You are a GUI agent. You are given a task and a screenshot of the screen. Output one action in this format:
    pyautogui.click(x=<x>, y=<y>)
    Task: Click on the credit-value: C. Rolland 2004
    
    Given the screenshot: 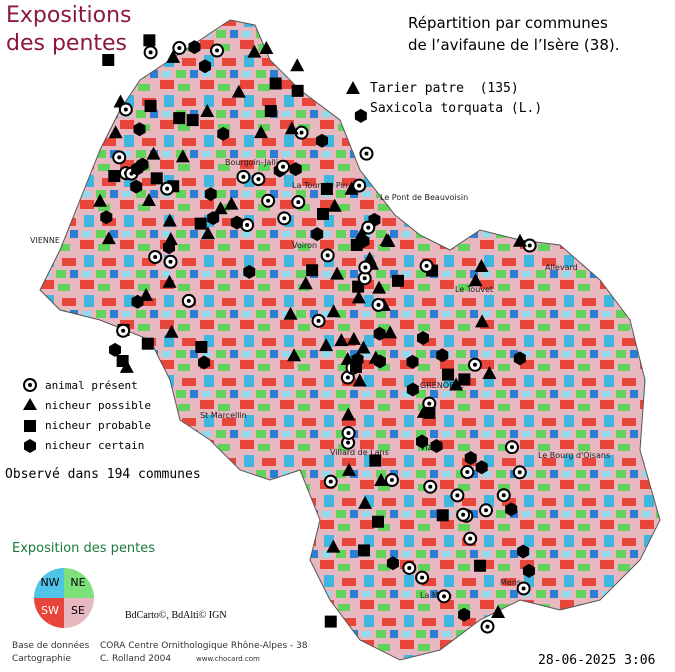 What is the action you would take?
    pyautogui.click(x=135, y=659)
    